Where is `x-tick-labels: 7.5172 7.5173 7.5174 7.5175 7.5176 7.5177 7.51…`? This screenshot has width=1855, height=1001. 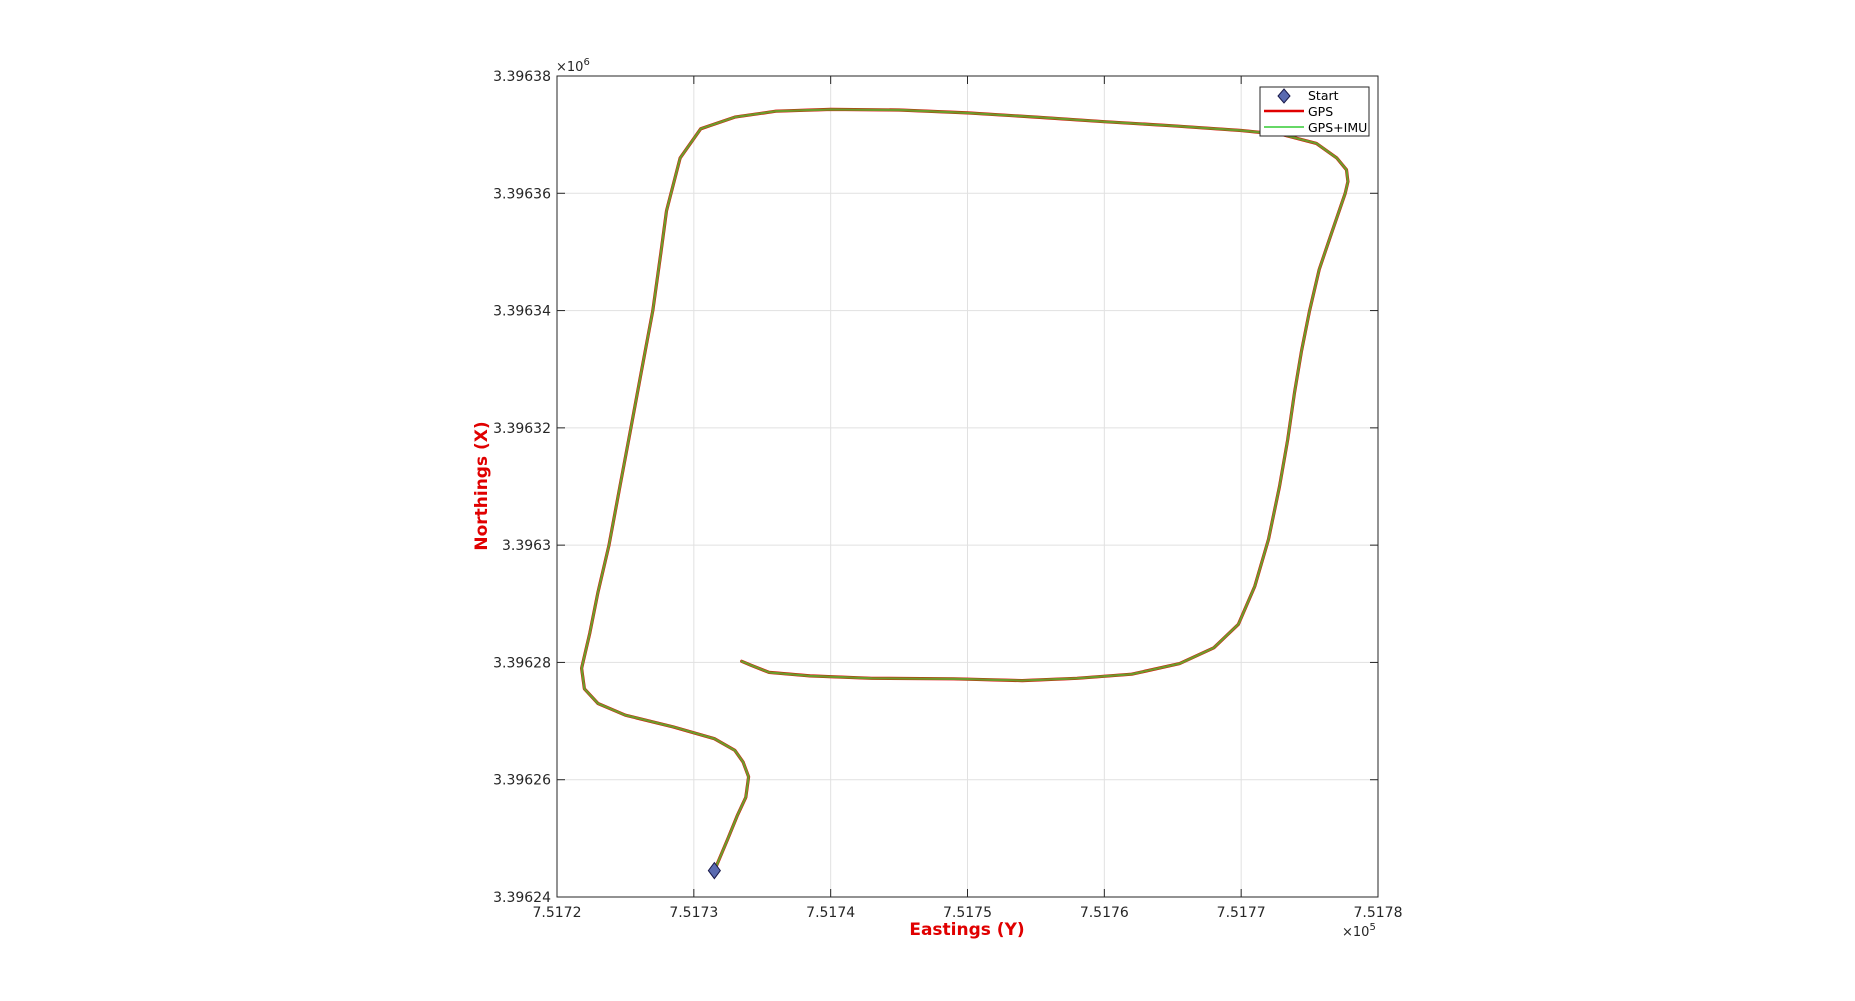
x-tick-labels: 7.5172 7.5173 7.5174 7.5175 7.5176 7.5177 7.51… is located at coordinates (968, 913).